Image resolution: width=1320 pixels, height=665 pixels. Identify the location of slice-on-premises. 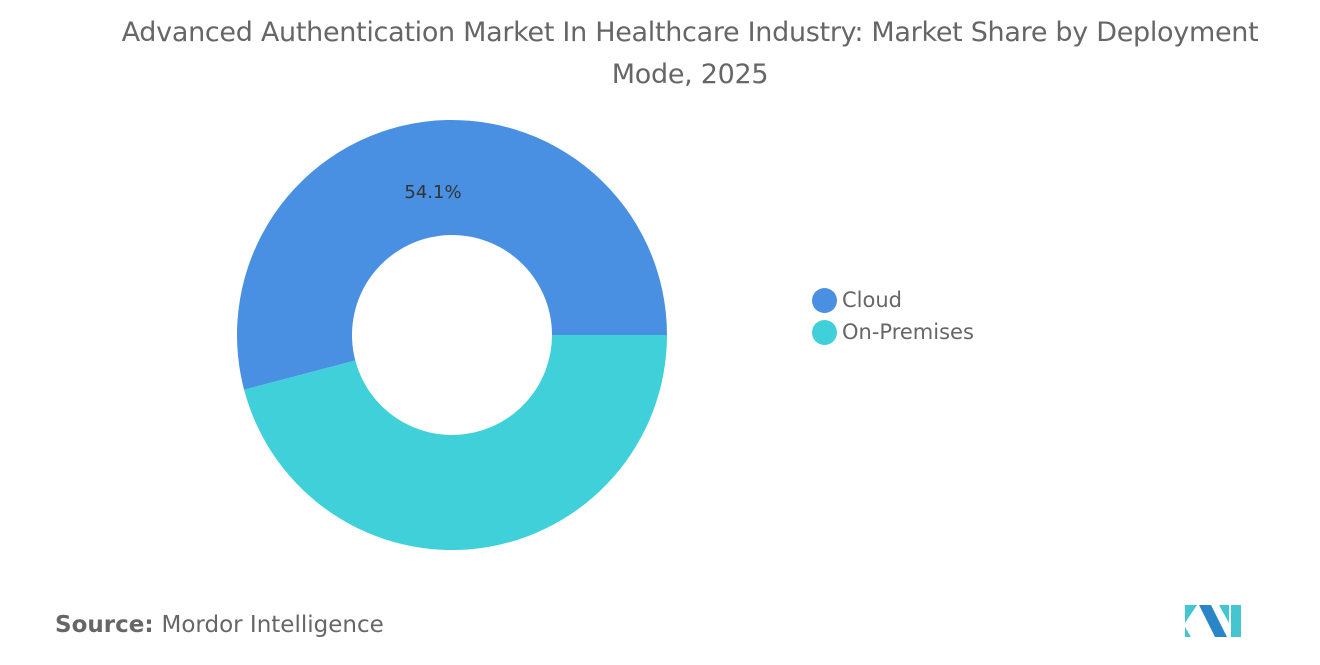
(456, 443).